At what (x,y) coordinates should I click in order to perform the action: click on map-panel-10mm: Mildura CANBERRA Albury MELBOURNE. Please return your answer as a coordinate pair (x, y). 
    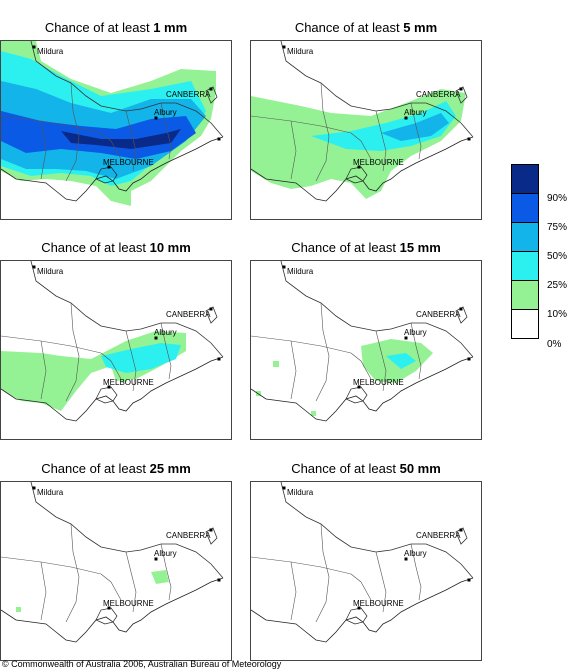
    Looking at the image, I should click on (116, 350).